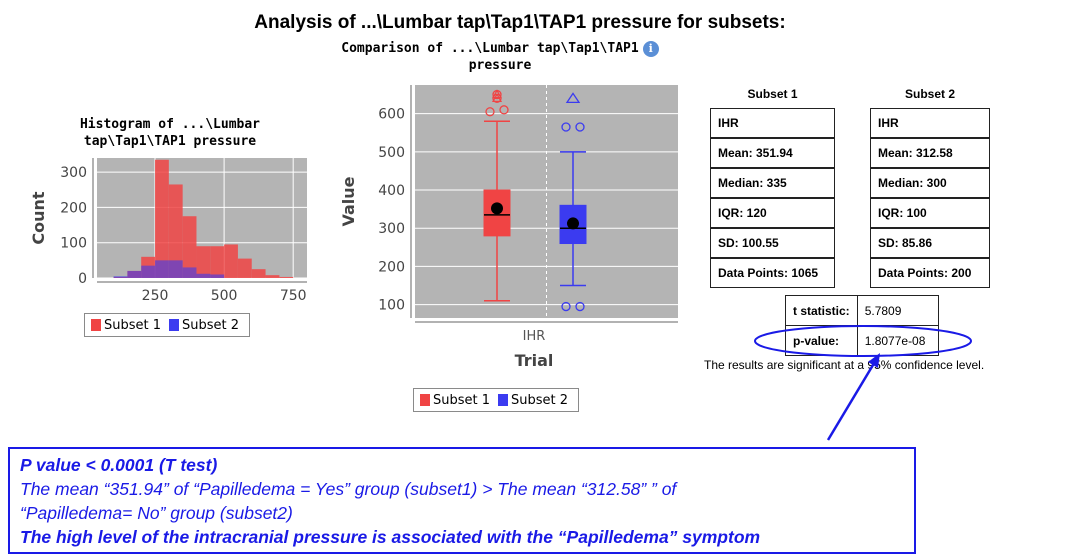  Describe the element at coordinates (930, 213) in the screenshot. I see `subset2-iqr: IQR: 100` at that location.